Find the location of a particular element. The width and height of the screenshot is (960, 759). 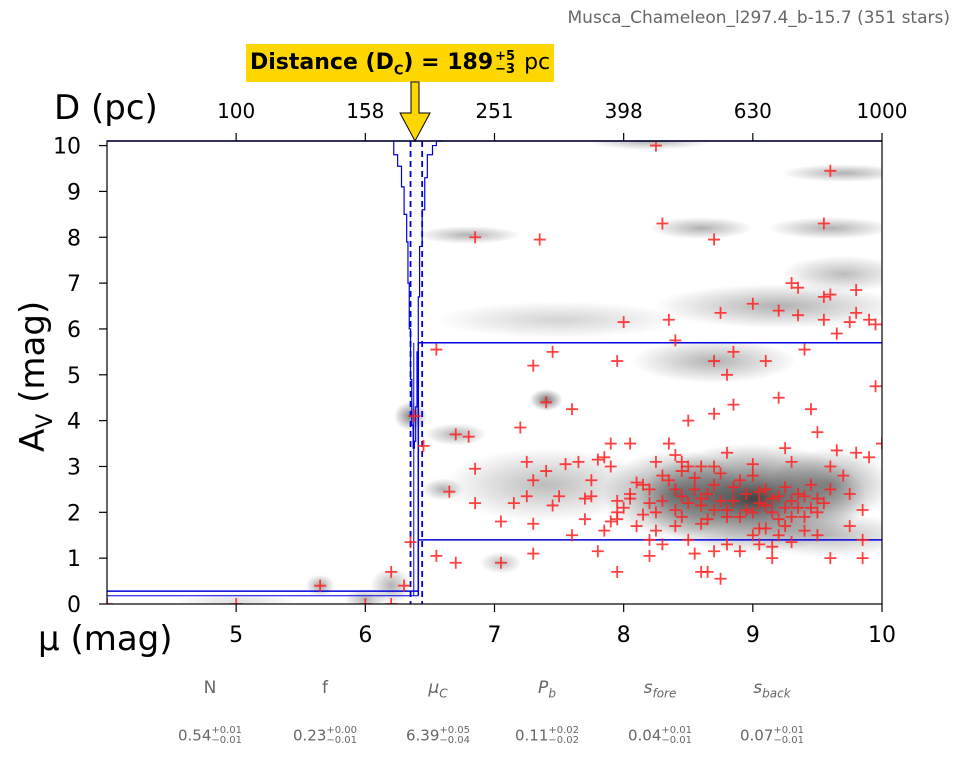

distance-unit: pc is located at coordinates (537, 62).